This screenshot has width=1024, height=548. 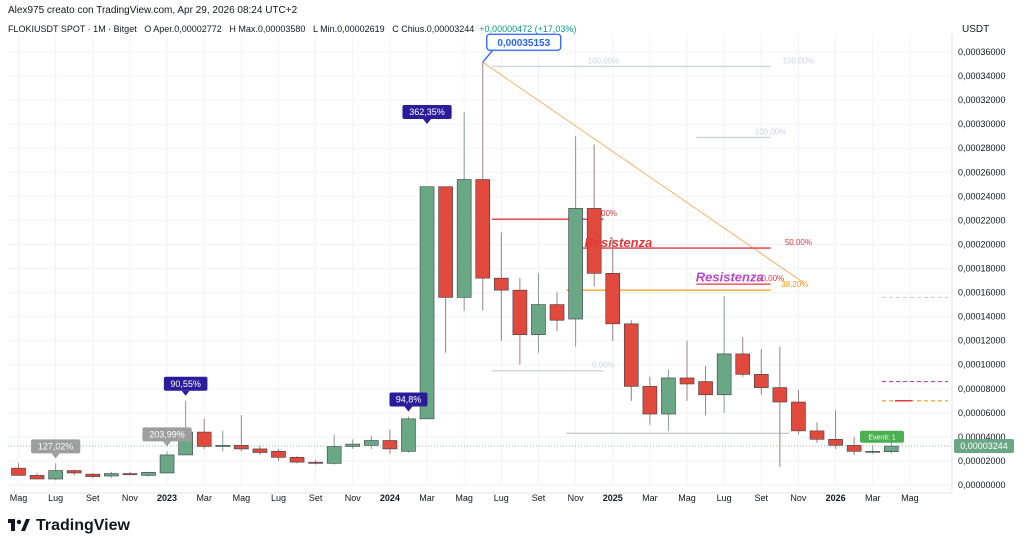 What do you see at coordinates (83, 525) in the screenshot?
I see `tradingview-logo-text: TradingView` at bounding box center [83, 525].